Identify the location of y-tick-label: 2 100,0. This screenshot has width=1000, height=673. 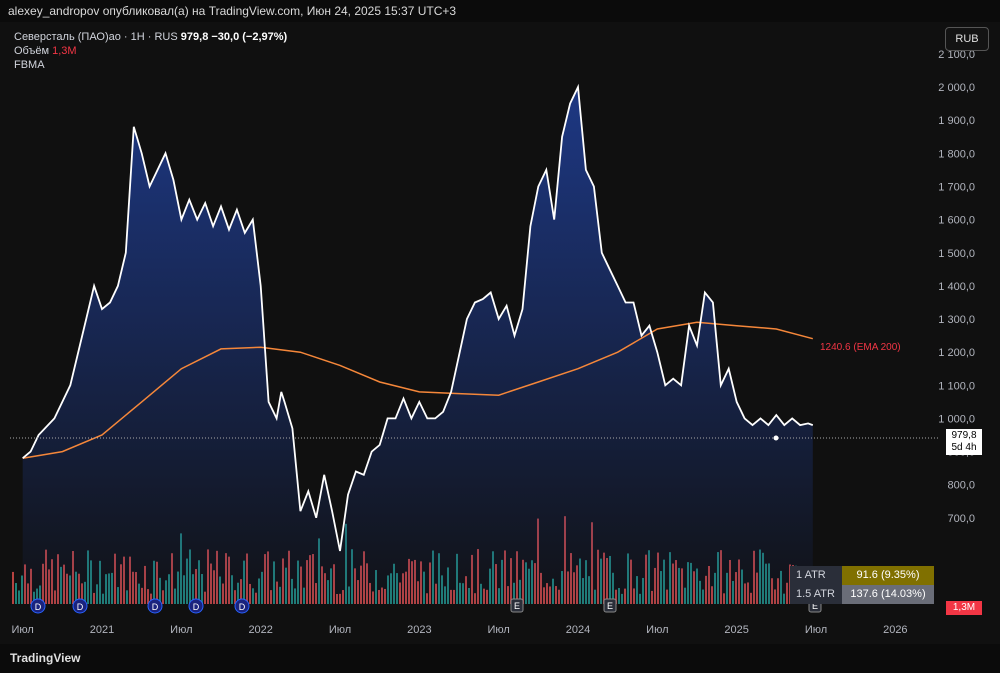
(956, 55).